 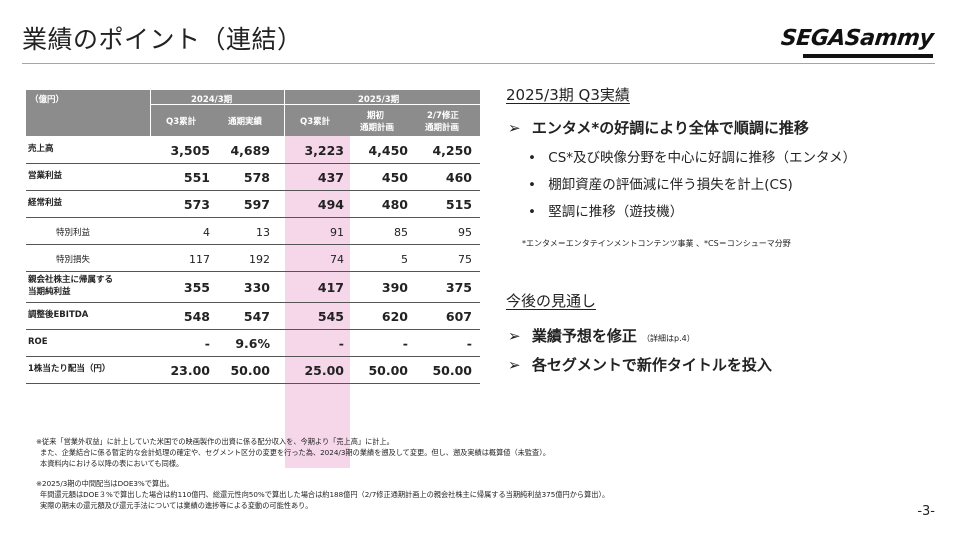 What do you see at coordinates (394, 177) in the screenshot?
I see `table-cell: 450` at bounding box center [394, 177].